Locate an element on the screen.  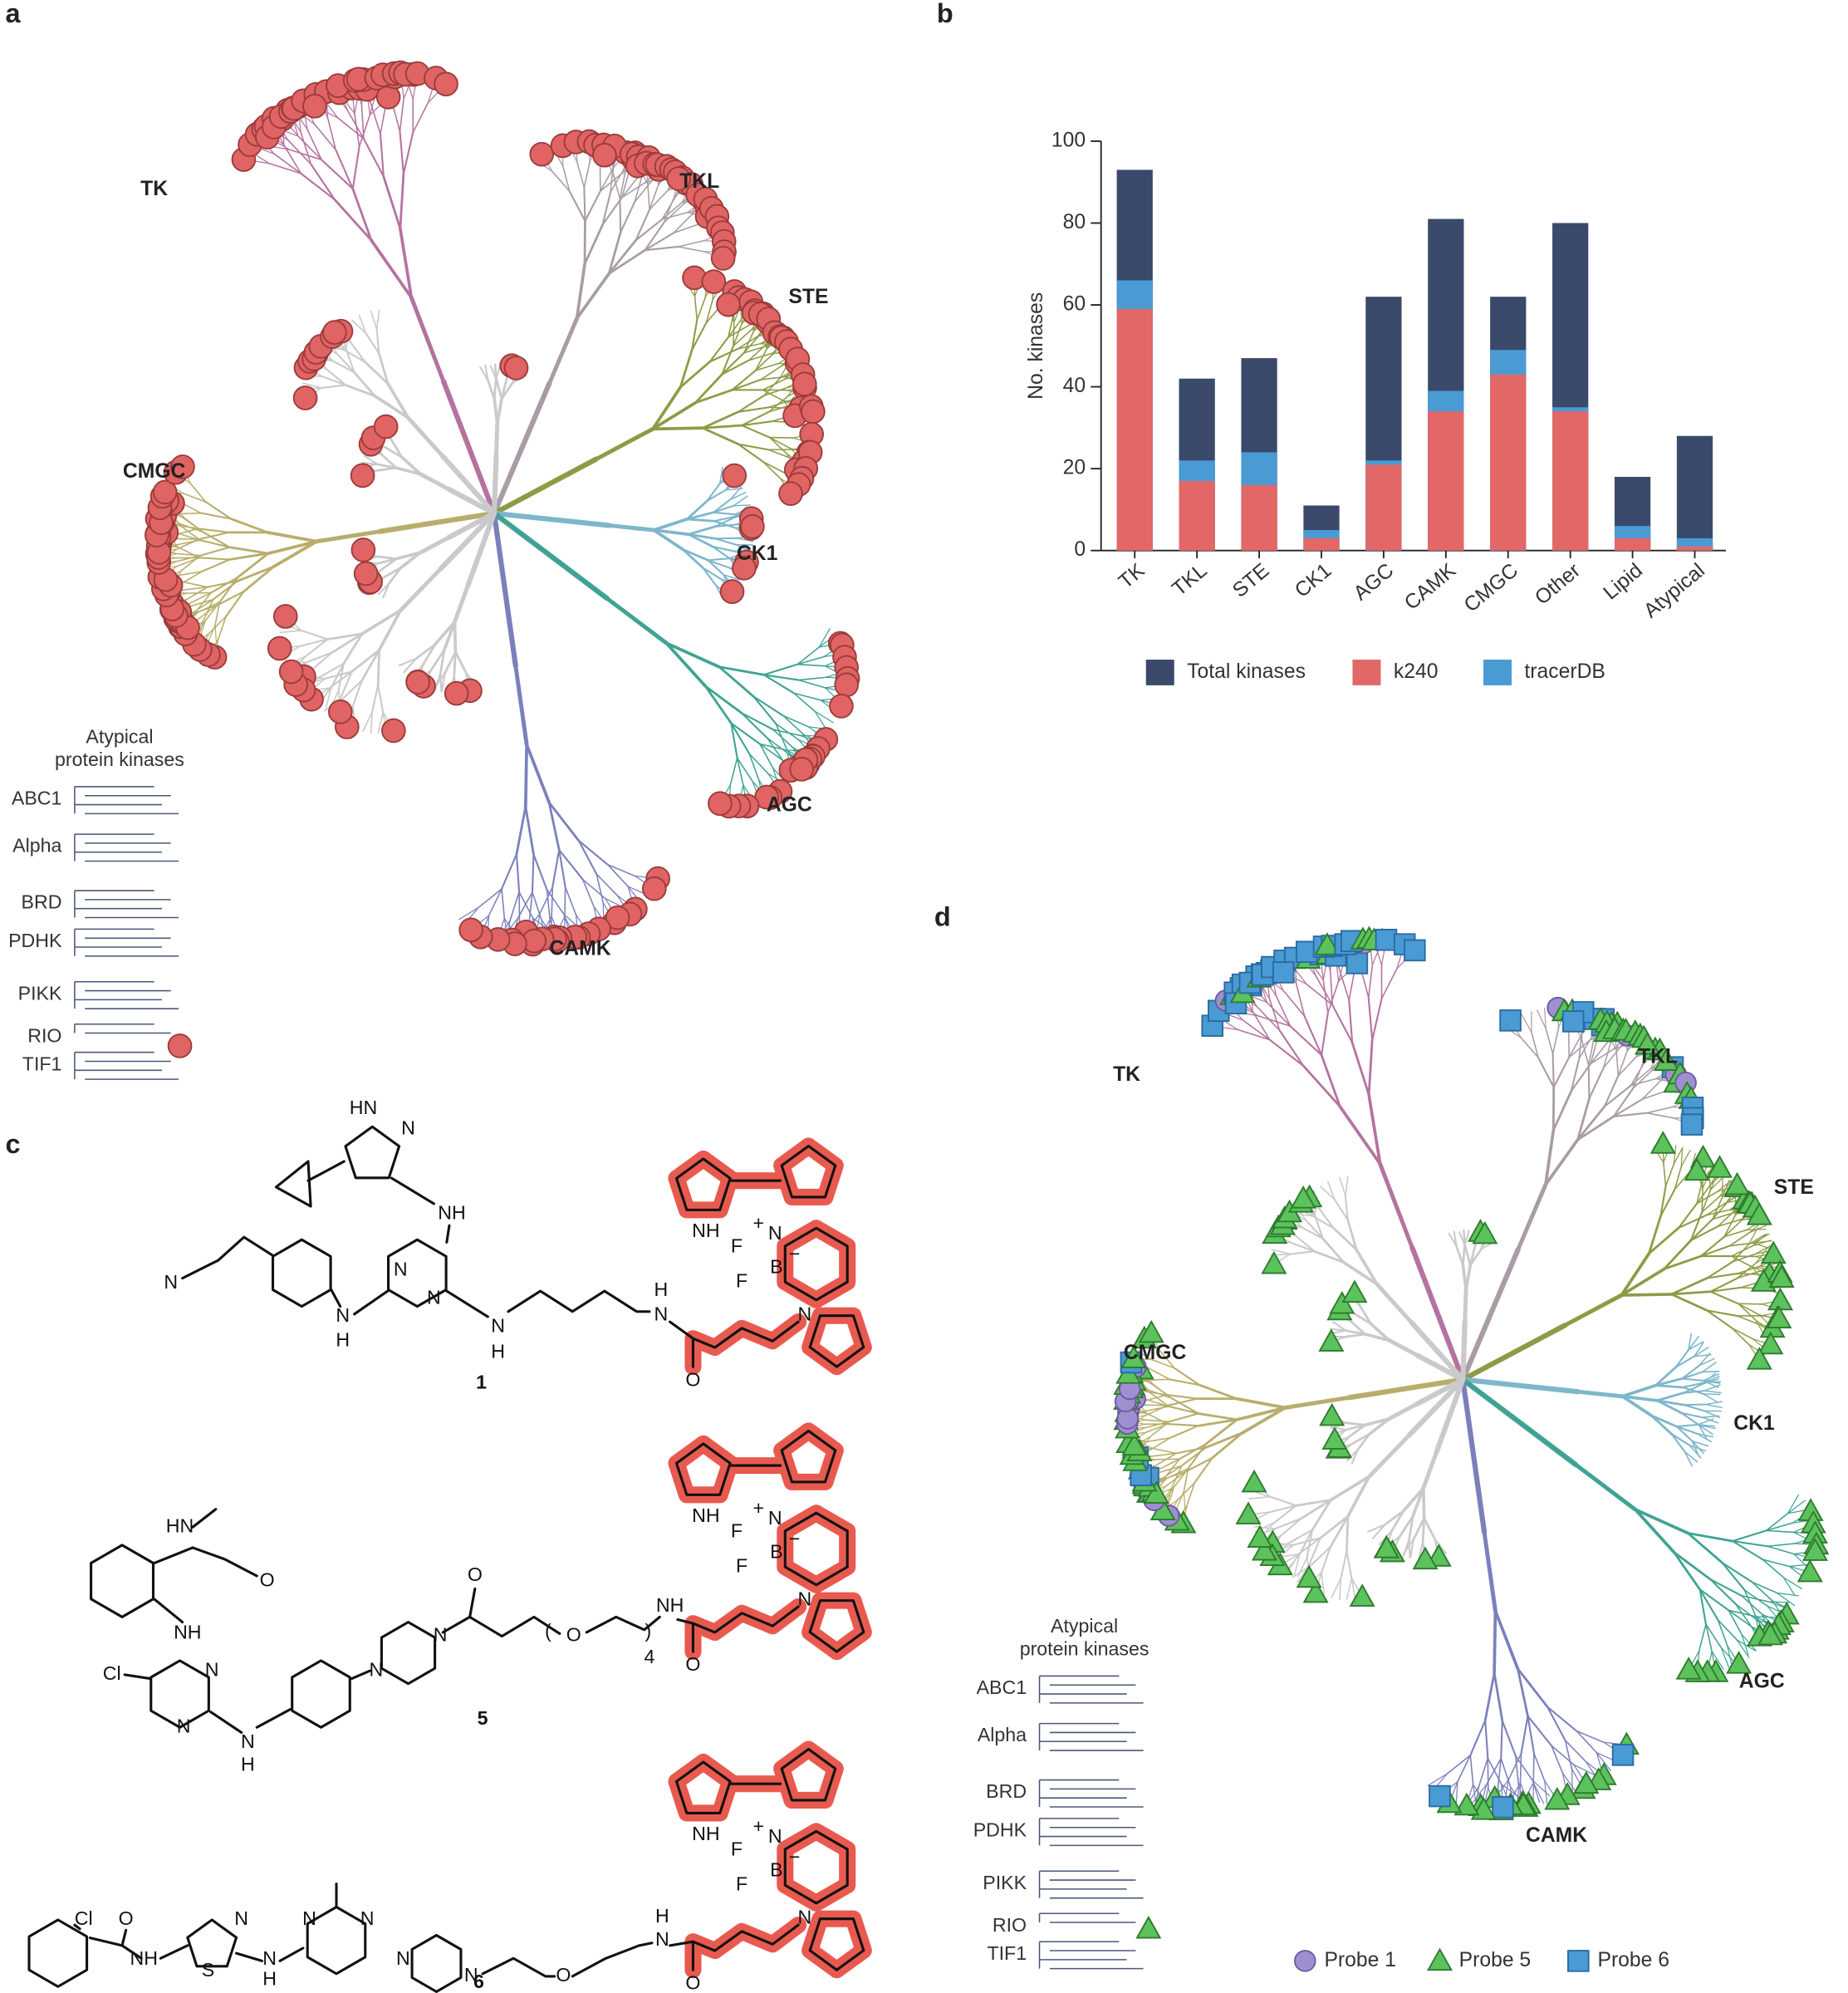
group-label: AGC is located at coordinates (1762, 1682).